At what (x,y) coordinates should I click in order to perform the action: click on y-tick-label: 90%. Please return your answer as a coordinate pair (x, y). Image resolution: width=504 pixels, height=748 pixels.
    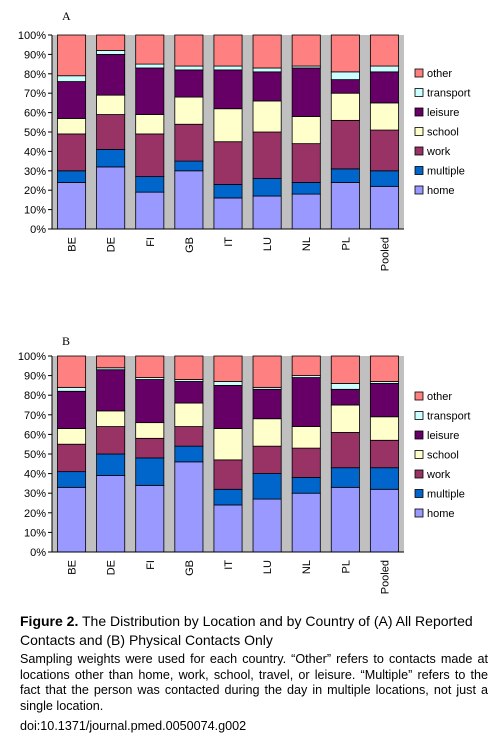
    Looking at the image, I should click on (35, 55).